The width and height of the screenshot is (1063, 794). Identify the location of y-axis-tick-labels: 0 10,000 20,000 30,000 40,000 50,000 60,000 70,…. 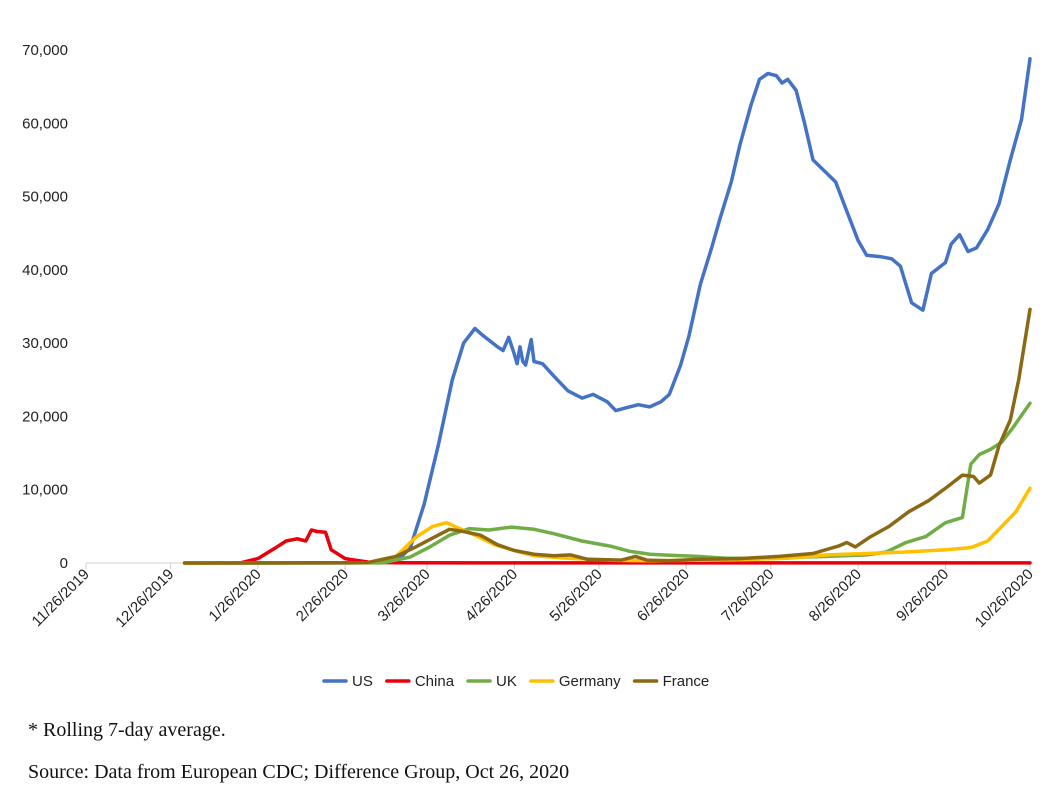
(45, 307).